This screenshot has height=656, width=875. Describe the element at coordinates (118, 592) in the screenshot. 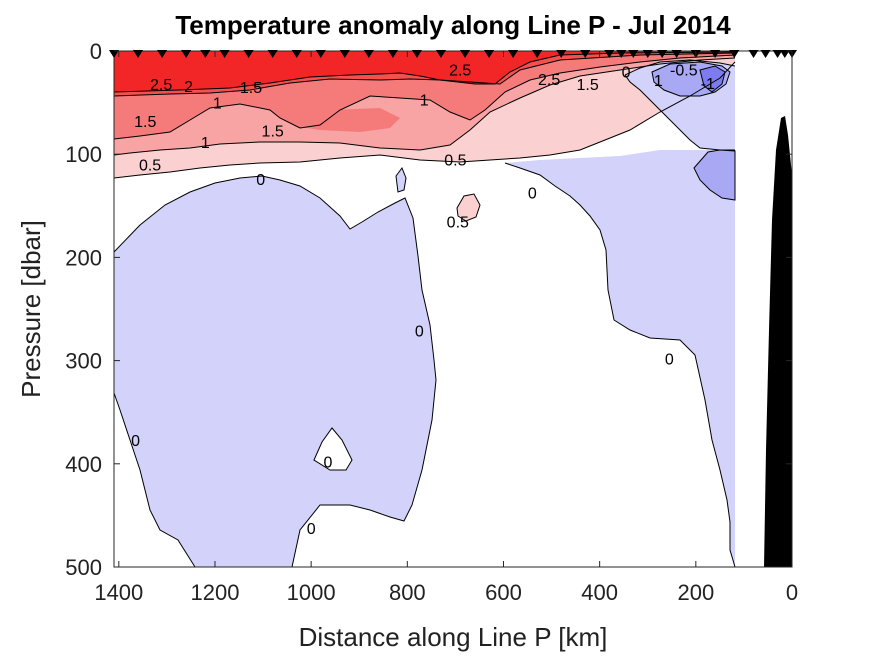

I see `x-tick-label: 1400` at that location.